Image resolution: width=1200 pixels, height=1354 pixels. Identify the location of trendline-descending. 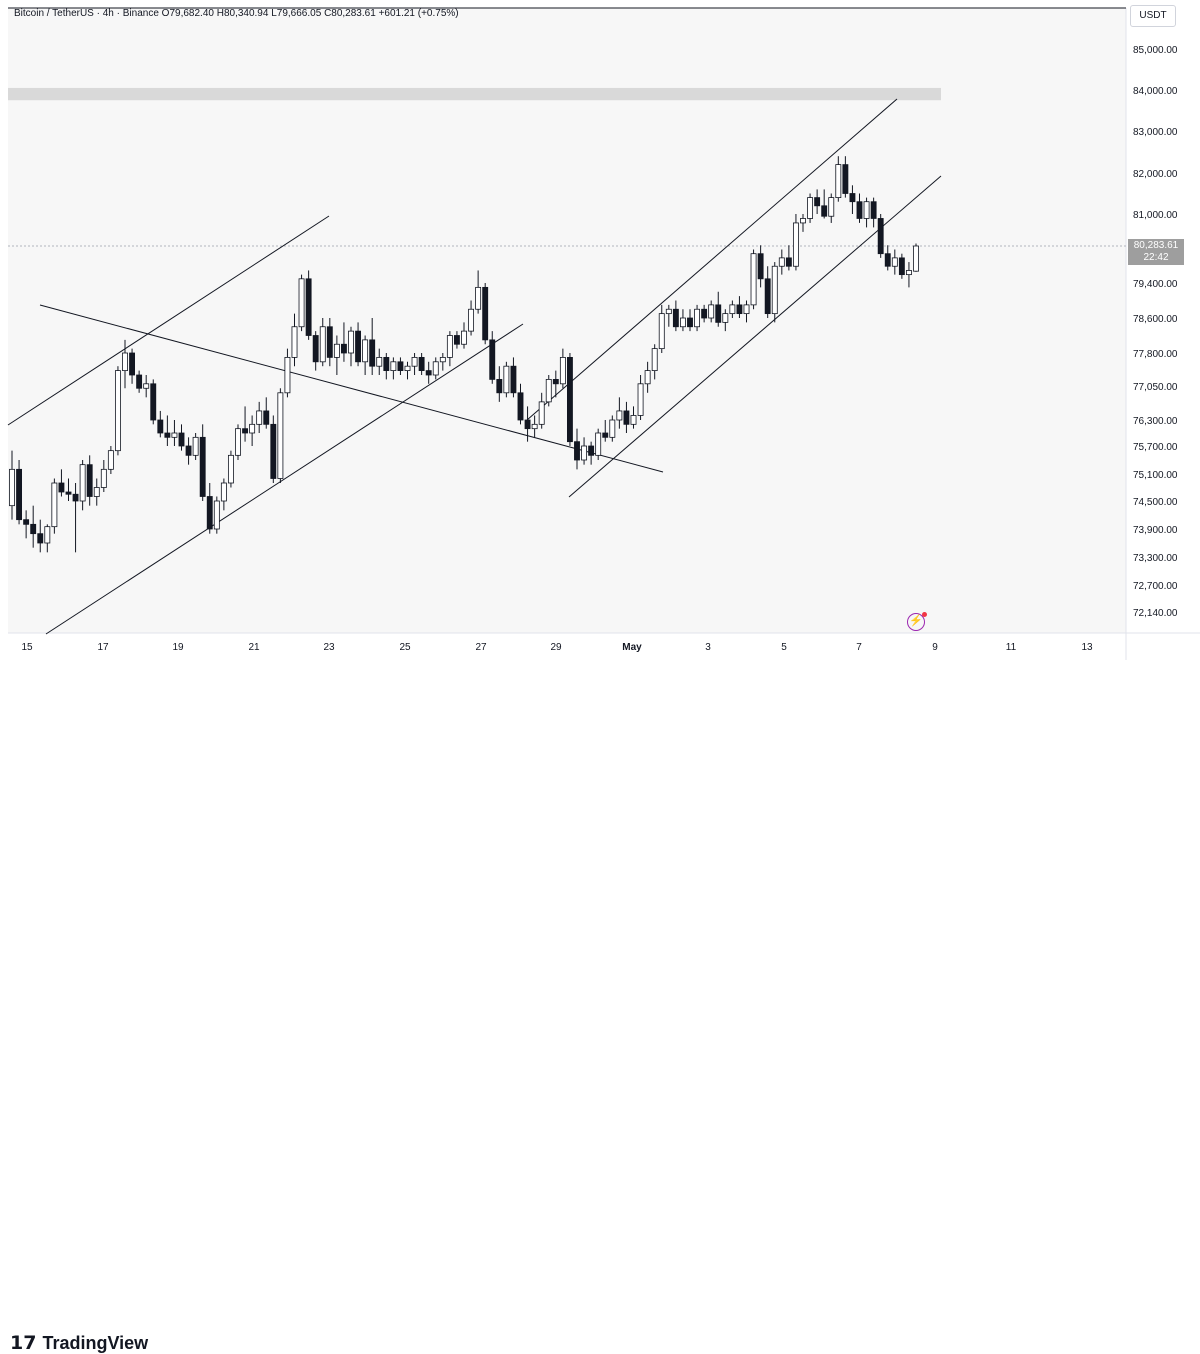
(351, 388).